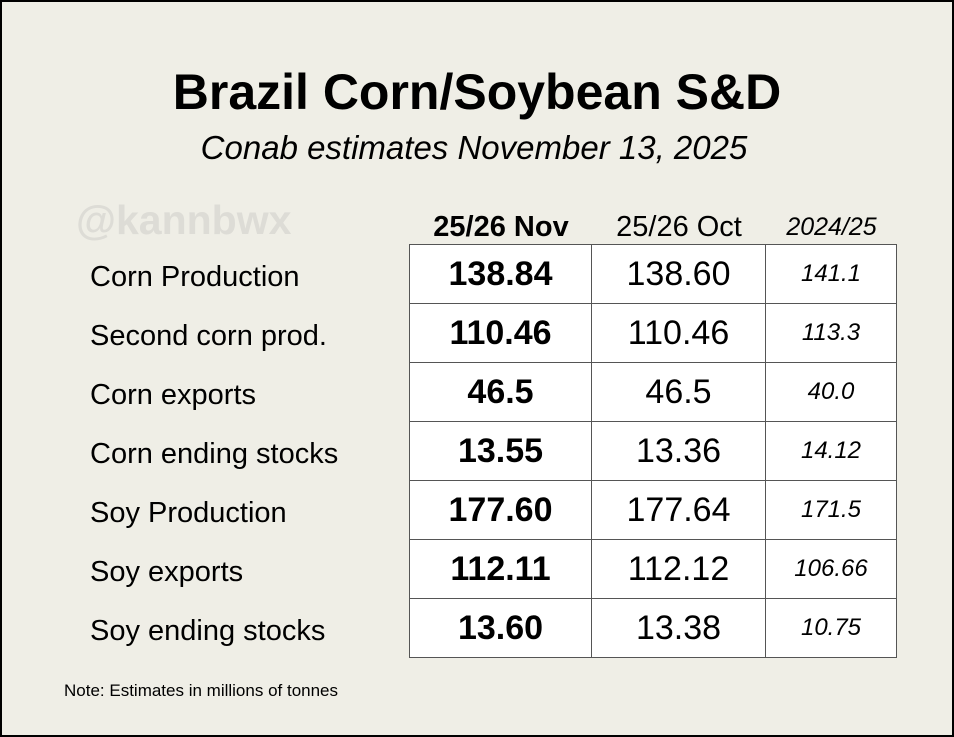 The width and height of the screenshot is (954, 737). I want to click on cell-oct: 110.46, so click(678, 333).